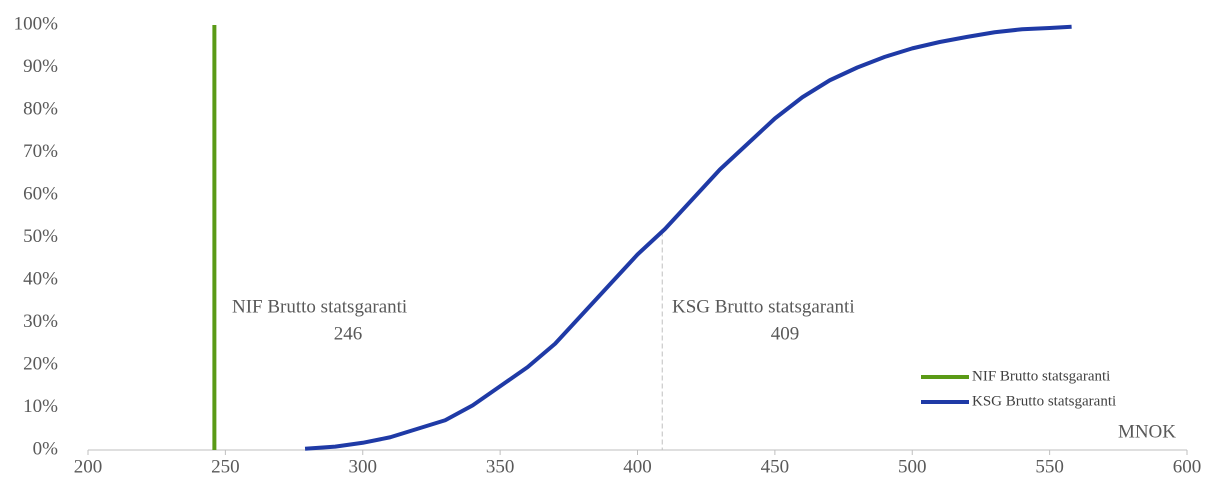  What do you see at coordinates (1187, 466) in the screenshot?
I see `x-tick-label: 600` at bounding box center [1187, 466].